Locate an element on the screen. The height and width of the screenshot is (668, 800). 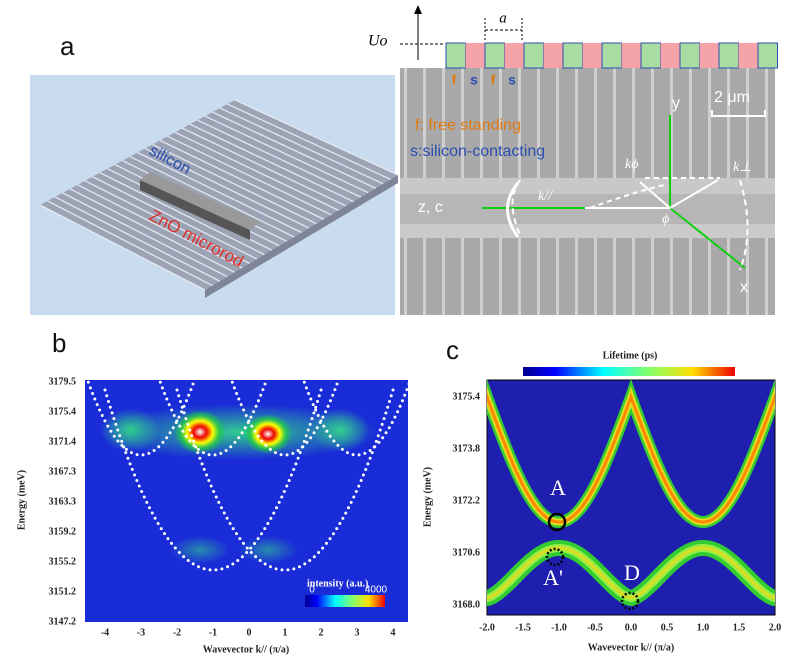
x-tick-label: -1.0 is located at coordinates (559, 627).